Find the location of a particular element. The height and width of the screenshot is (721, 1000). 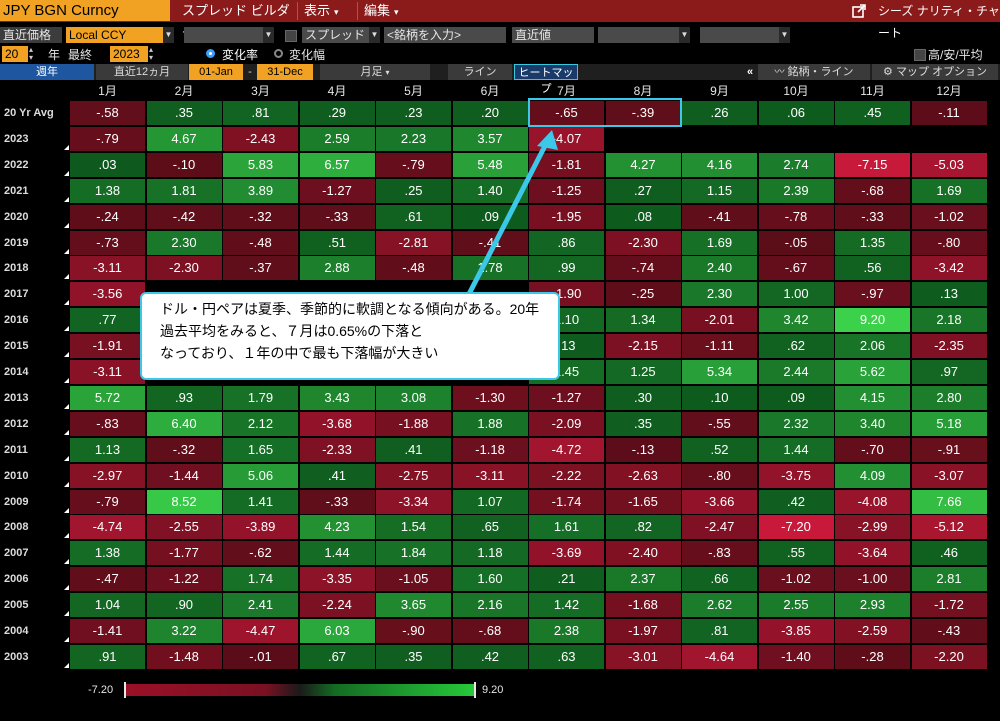

heatmap-cell: -1.41 is located at coordinates (107, 631).